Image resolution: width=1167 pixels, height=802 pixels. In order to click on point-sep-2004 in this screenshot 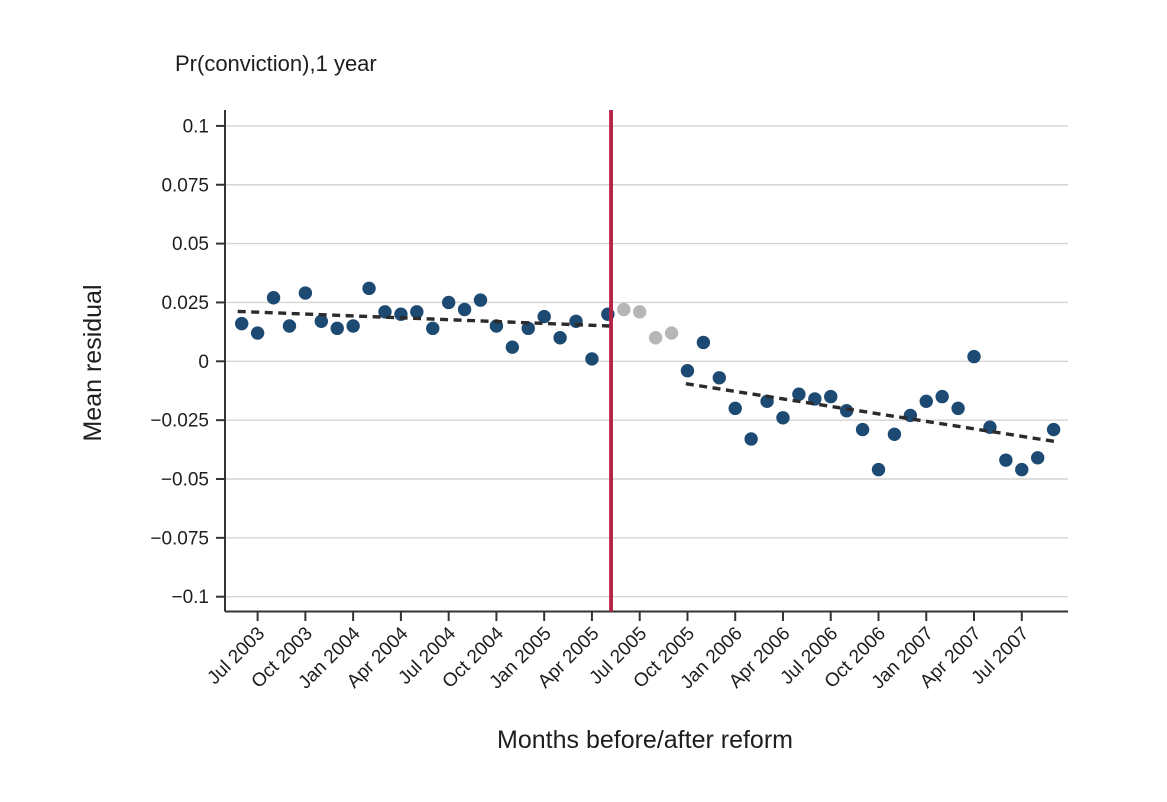, I will do `click(480, 300)`.